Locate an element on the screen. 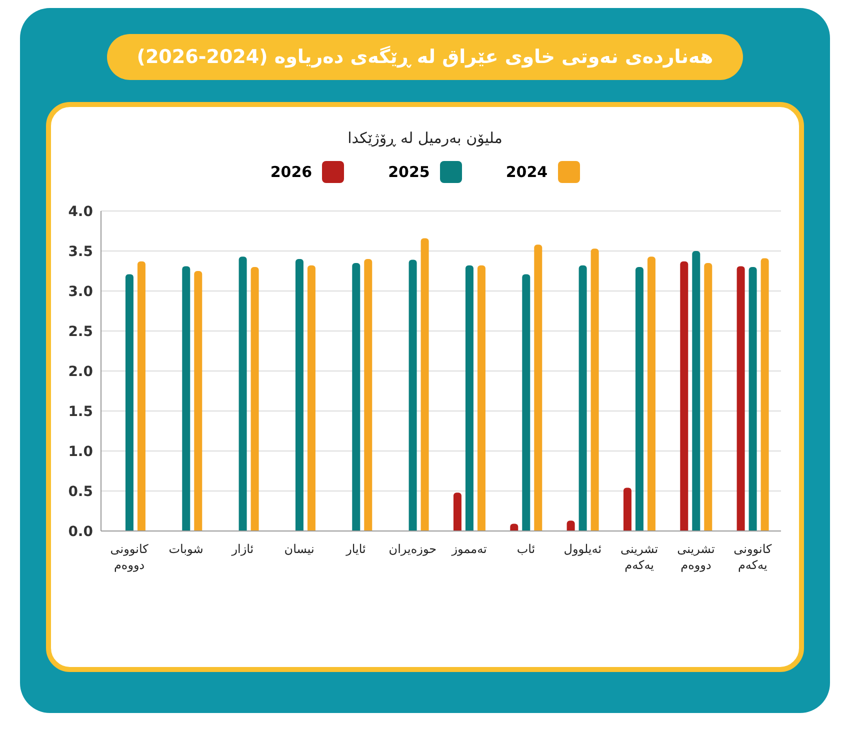  x-tick-label: کانوونی یەکەم is located at coordinates (753, 557).